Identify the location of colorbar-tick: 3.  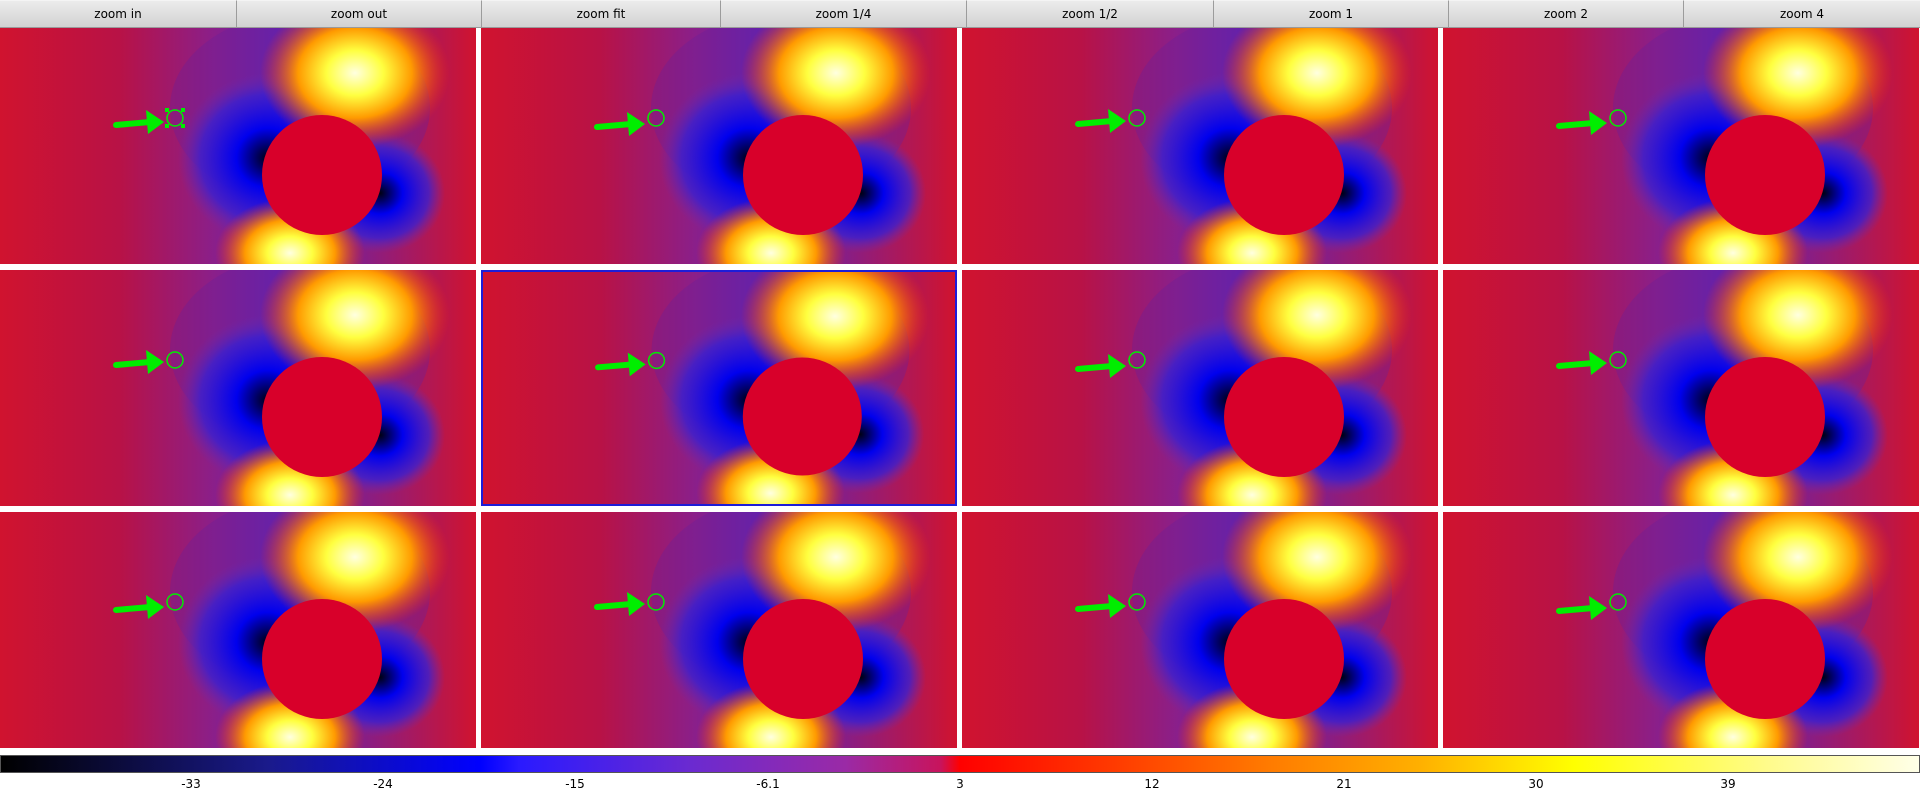
(960, 784).